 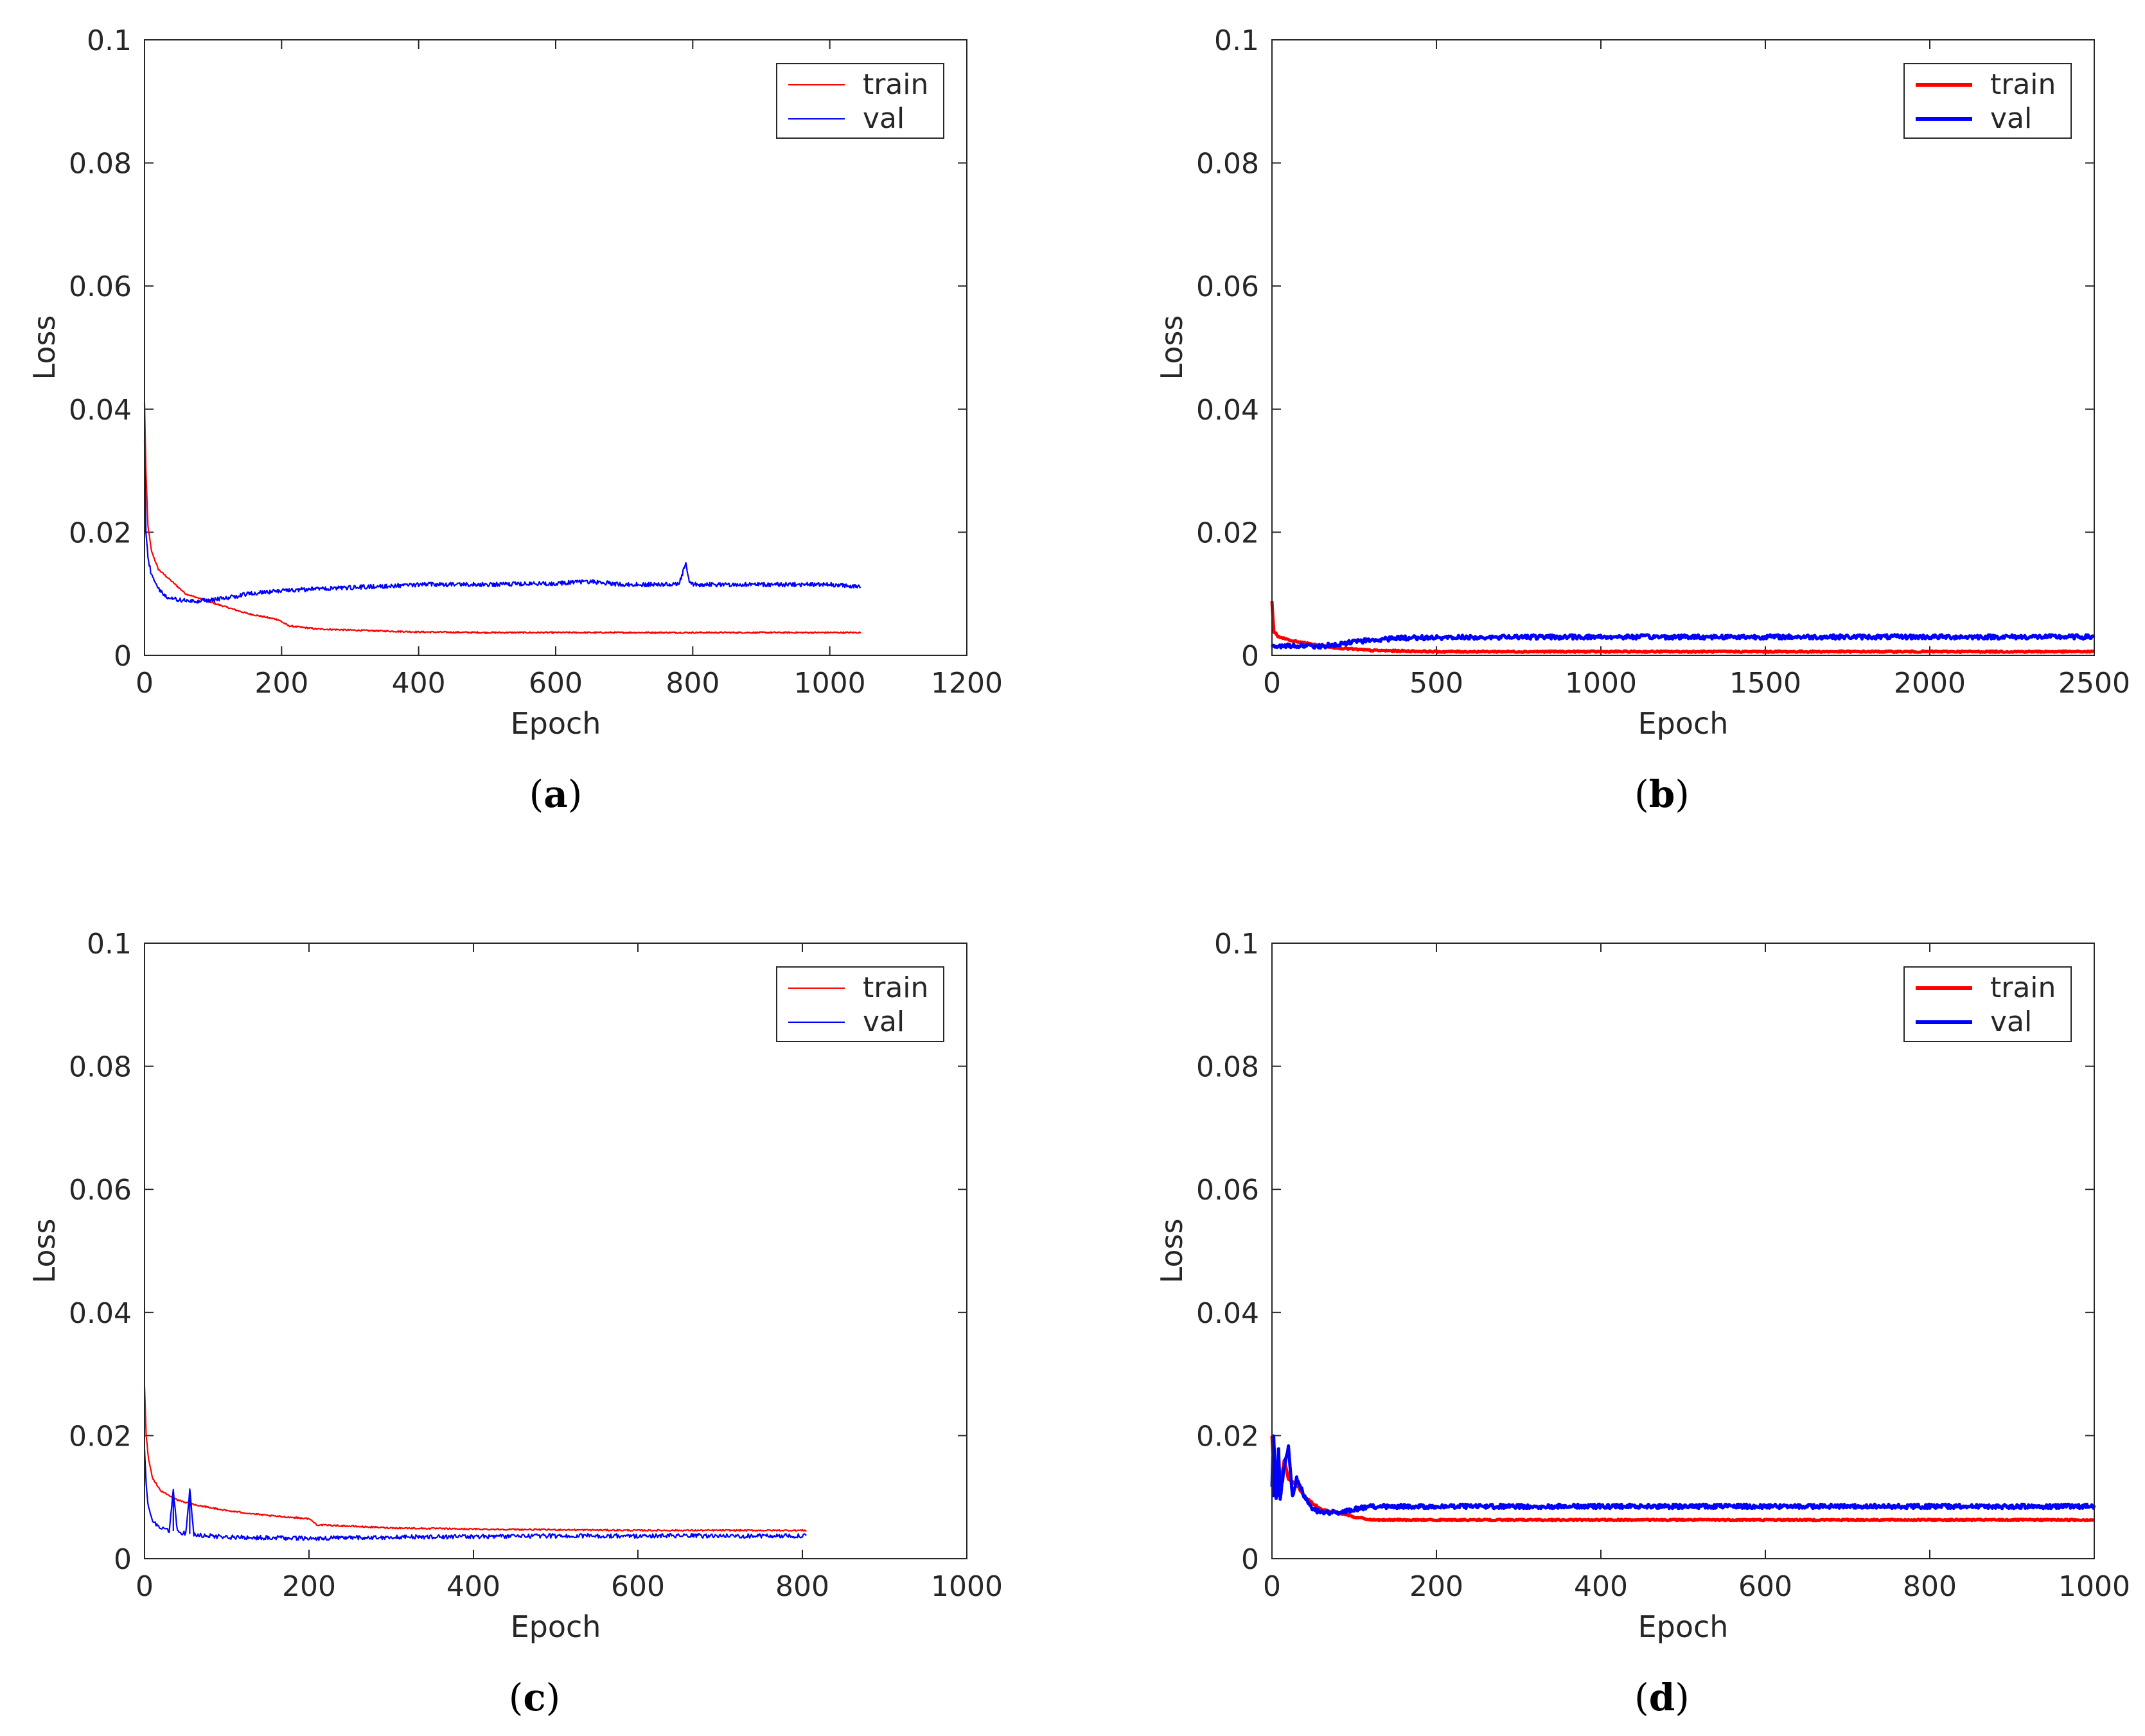 I want to click on series-line-val-d, so click(x=1683, y=1475).